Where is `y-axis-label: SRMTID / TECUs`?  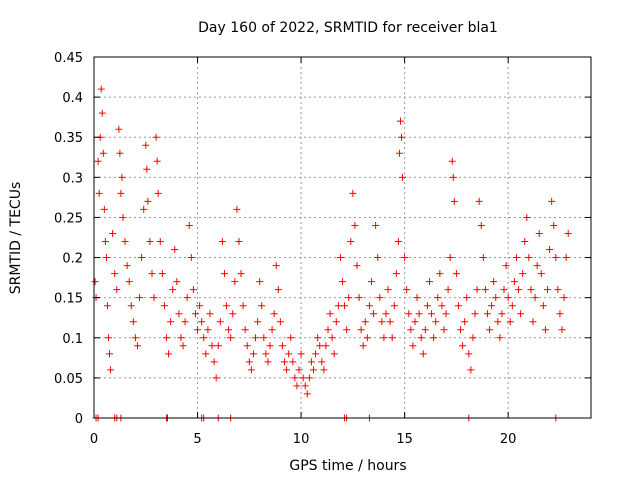 y-axis-label: SRMTID / TECUs is located at coordinates (16, 238).